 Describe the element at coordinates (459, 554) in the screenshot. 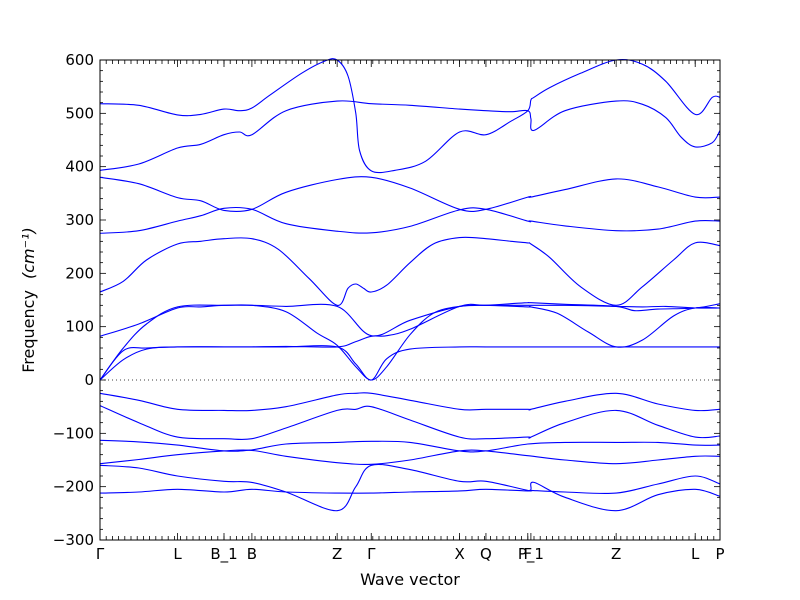

I see `x-tick-label: X` at that location.